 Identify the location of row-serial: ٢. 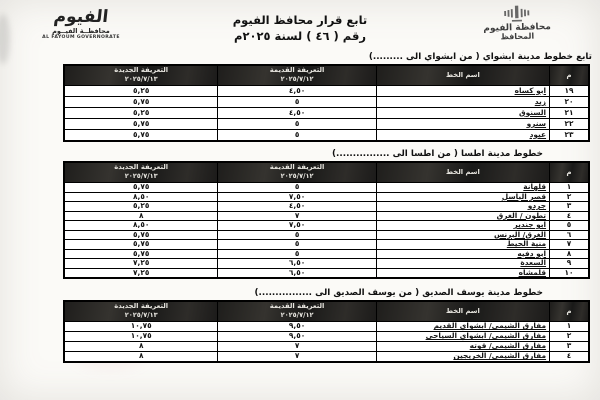
(569, 337).